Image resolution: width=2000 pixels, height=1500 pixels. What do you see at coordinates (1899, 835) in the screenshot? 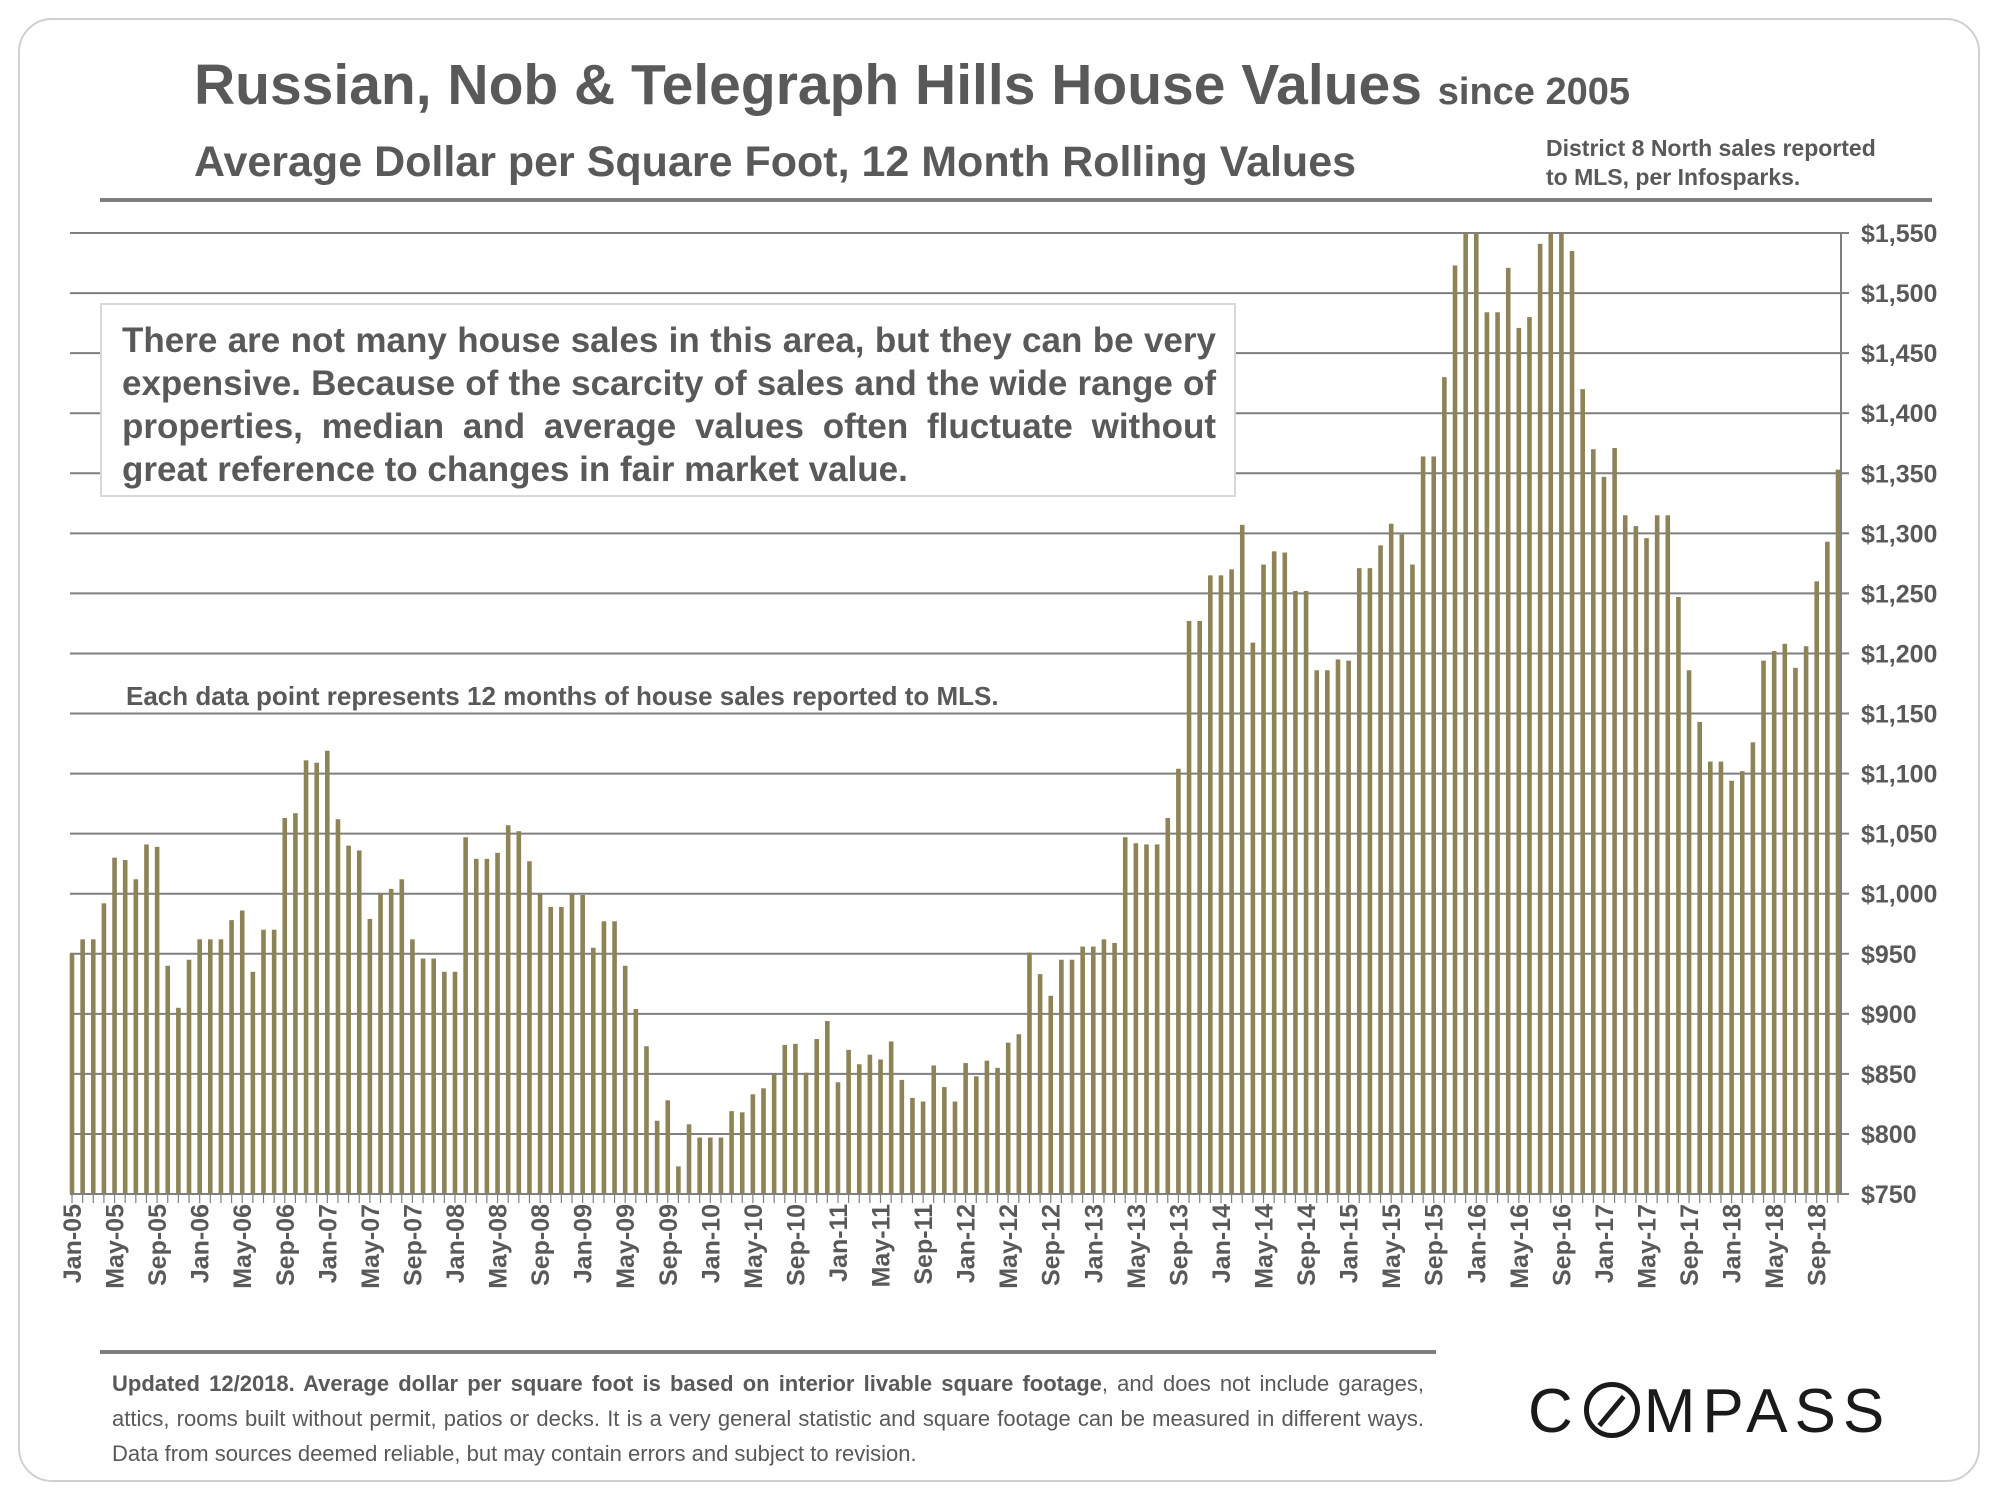
I see `y-tick-label: $1,050` at bounding box center [1899, 835].